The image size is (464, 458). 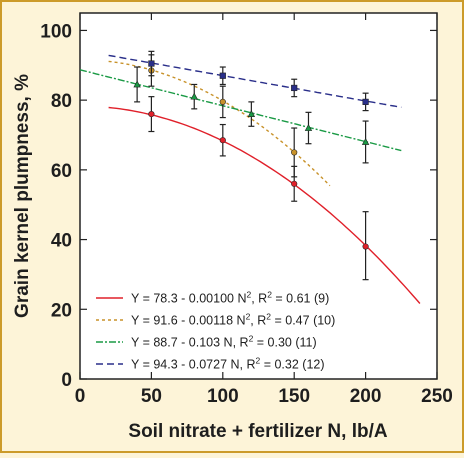 I want to click on y-tick-label: 20, so click(x=61, y=310).